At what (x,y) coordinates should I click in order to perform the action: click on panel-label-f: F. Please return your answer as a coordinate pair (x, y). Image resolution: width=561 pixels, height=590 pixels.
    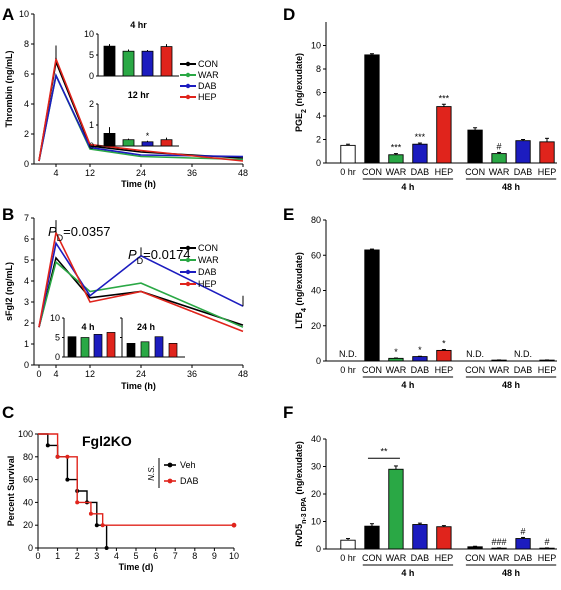
    Looking at the image, I should click on (288, 412).